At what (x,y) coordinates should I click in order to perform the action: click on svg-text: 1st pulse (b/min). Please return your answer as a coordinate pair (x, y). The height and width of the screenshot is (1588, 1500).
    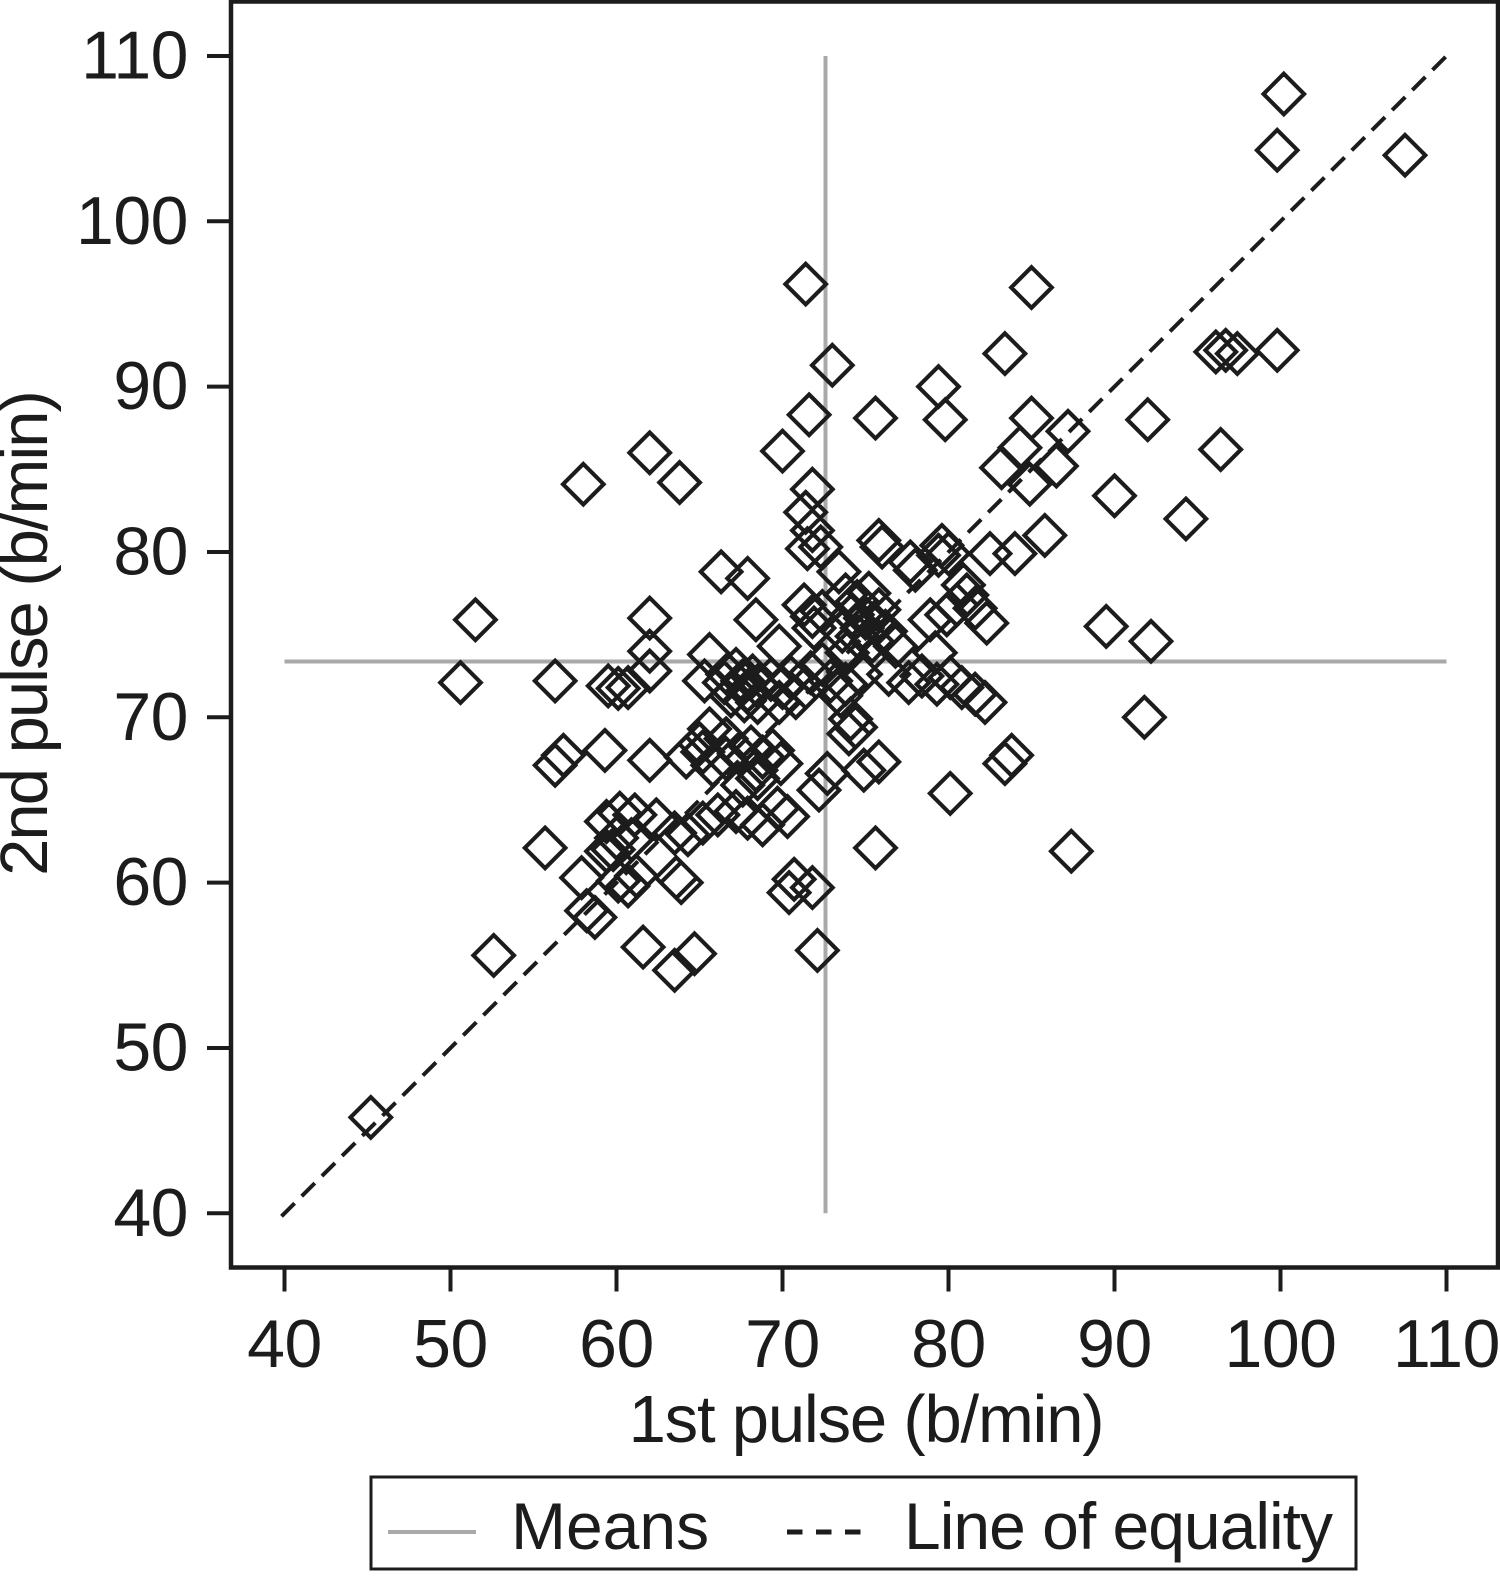
    Looking at the image, I should click on (866, 1419).